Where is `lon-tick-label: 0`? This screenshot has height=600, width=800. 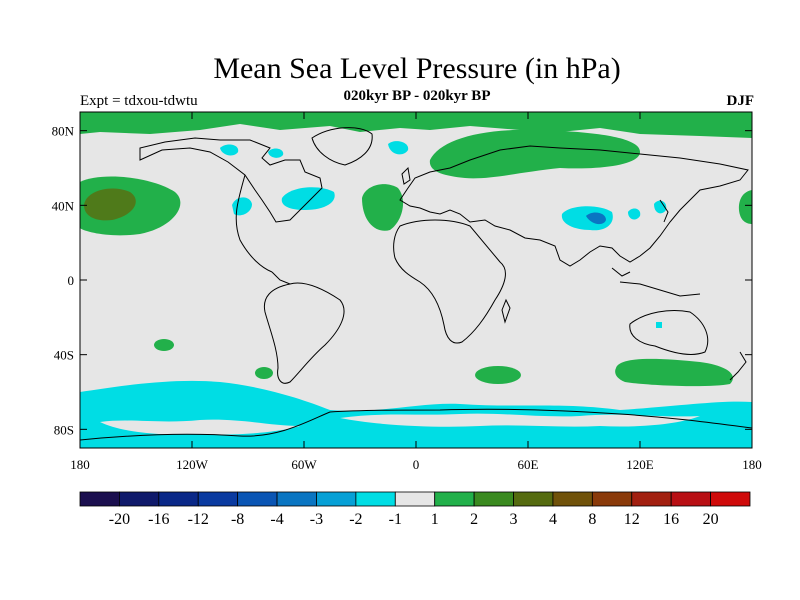
lon-tick-label: 0 is located at coordinates (416, 464).